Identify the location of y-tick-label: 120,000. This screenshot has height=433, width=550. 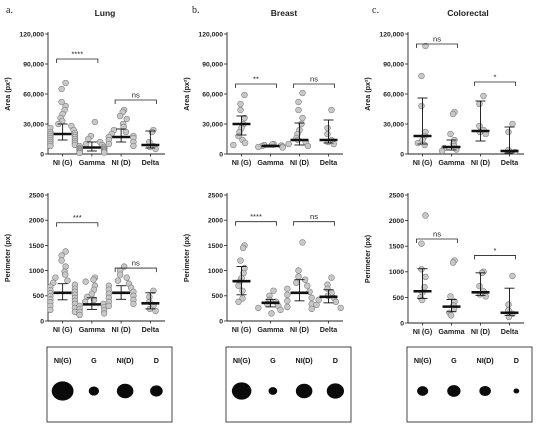
(391, 34).